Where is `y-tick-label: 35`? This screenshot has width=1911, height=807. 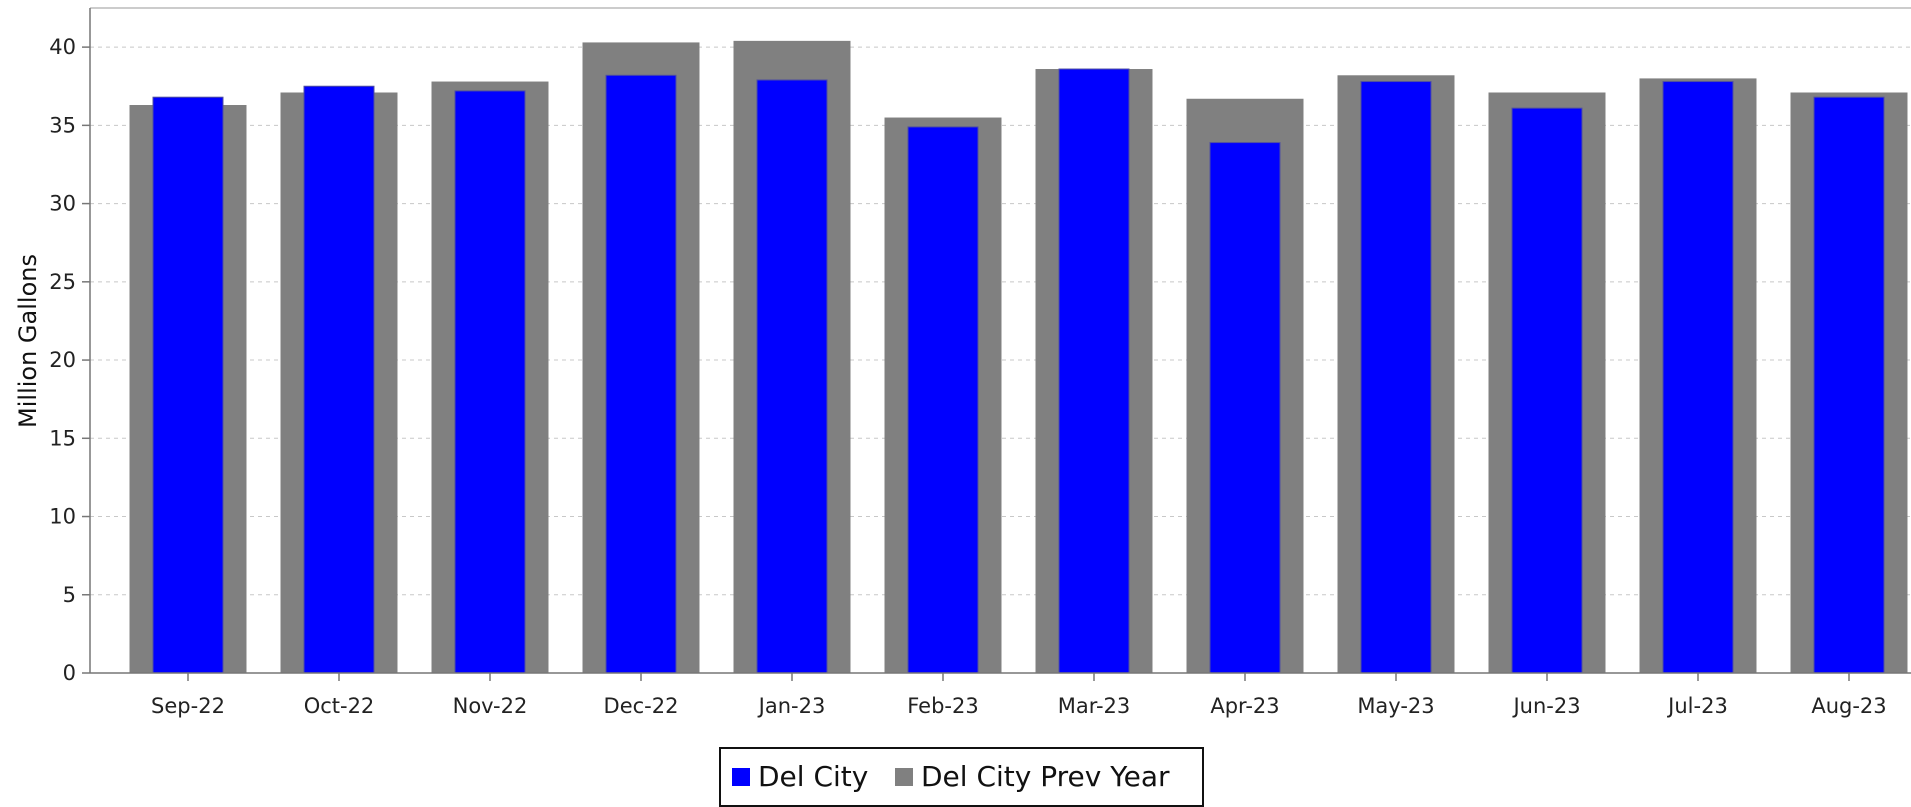 y-tick-label: 35 is located at coordinates (62, 125).